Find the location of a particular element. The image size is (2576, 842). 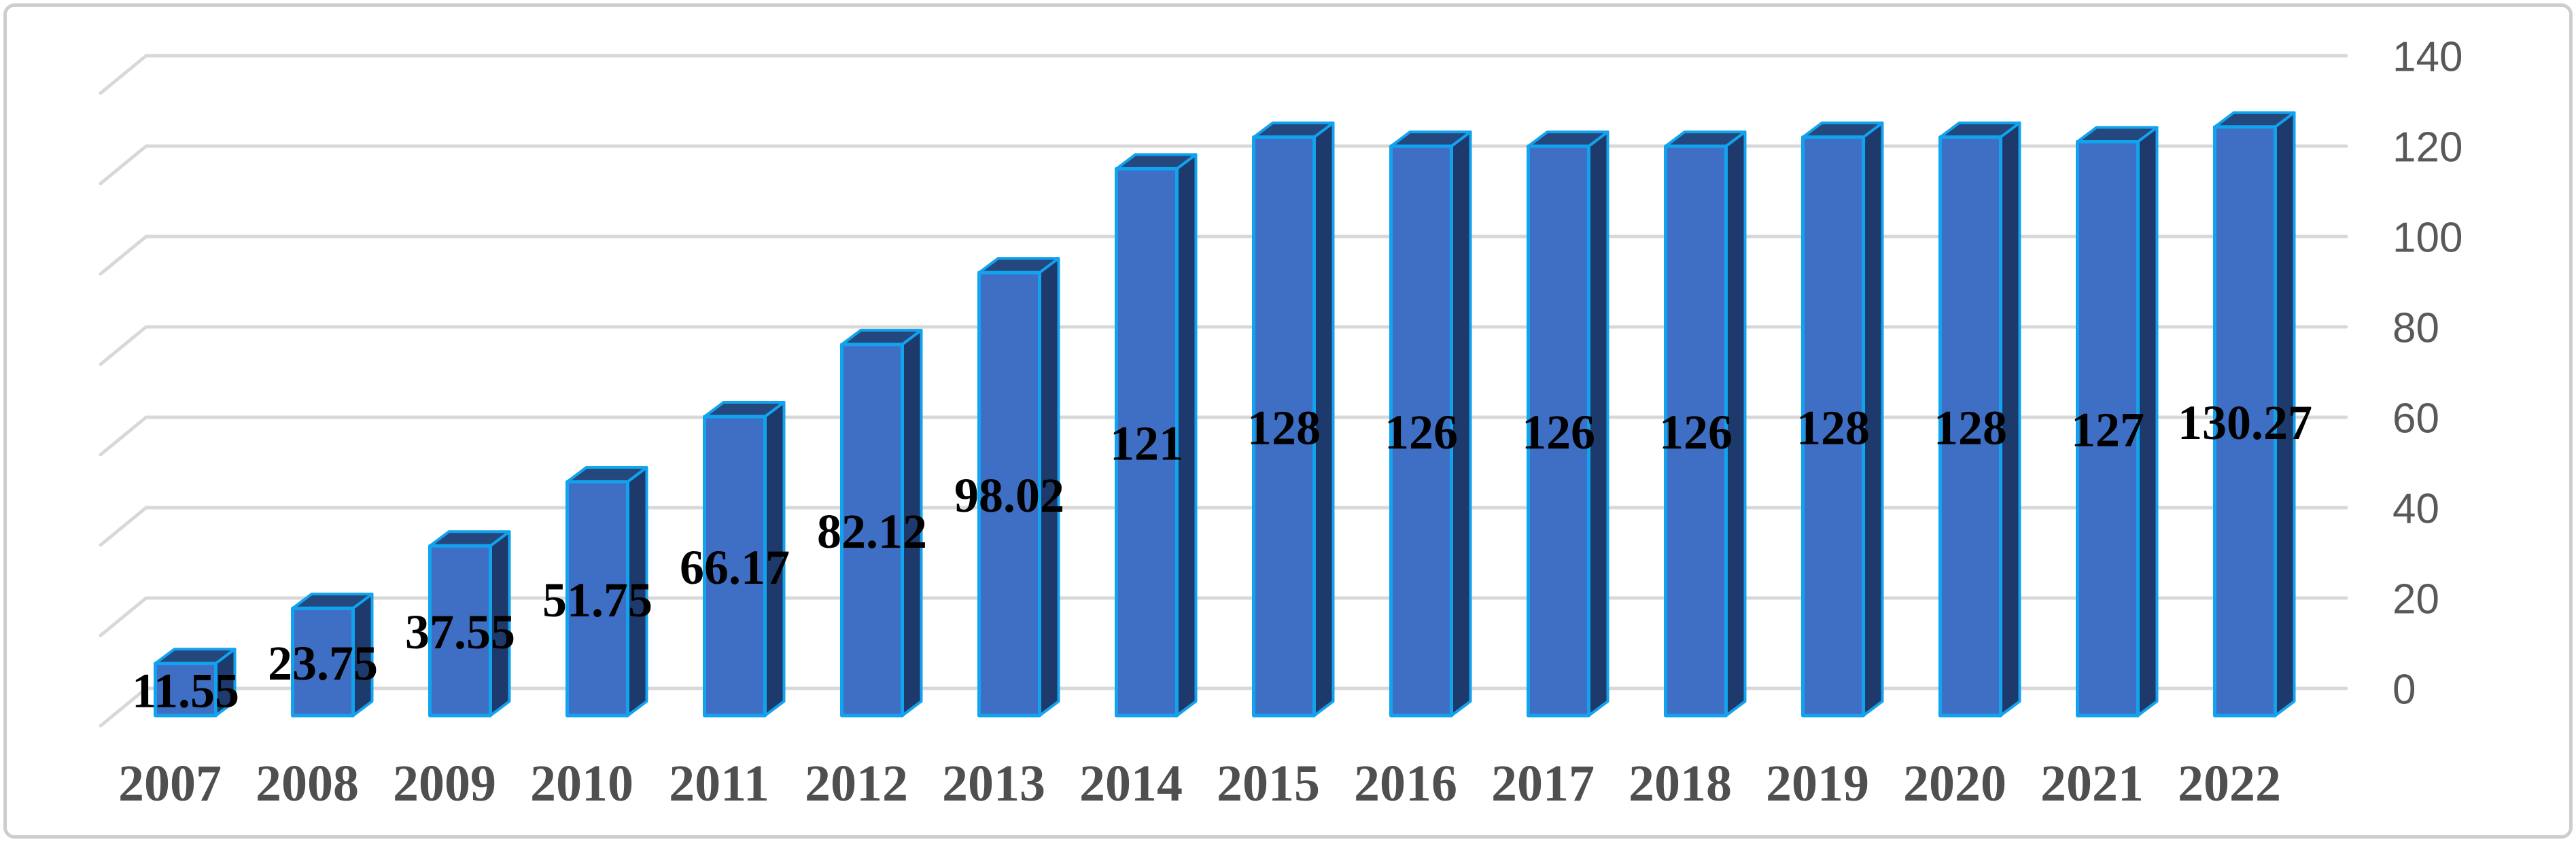

bar-group-2022 is located at coordinates (2254, 414).